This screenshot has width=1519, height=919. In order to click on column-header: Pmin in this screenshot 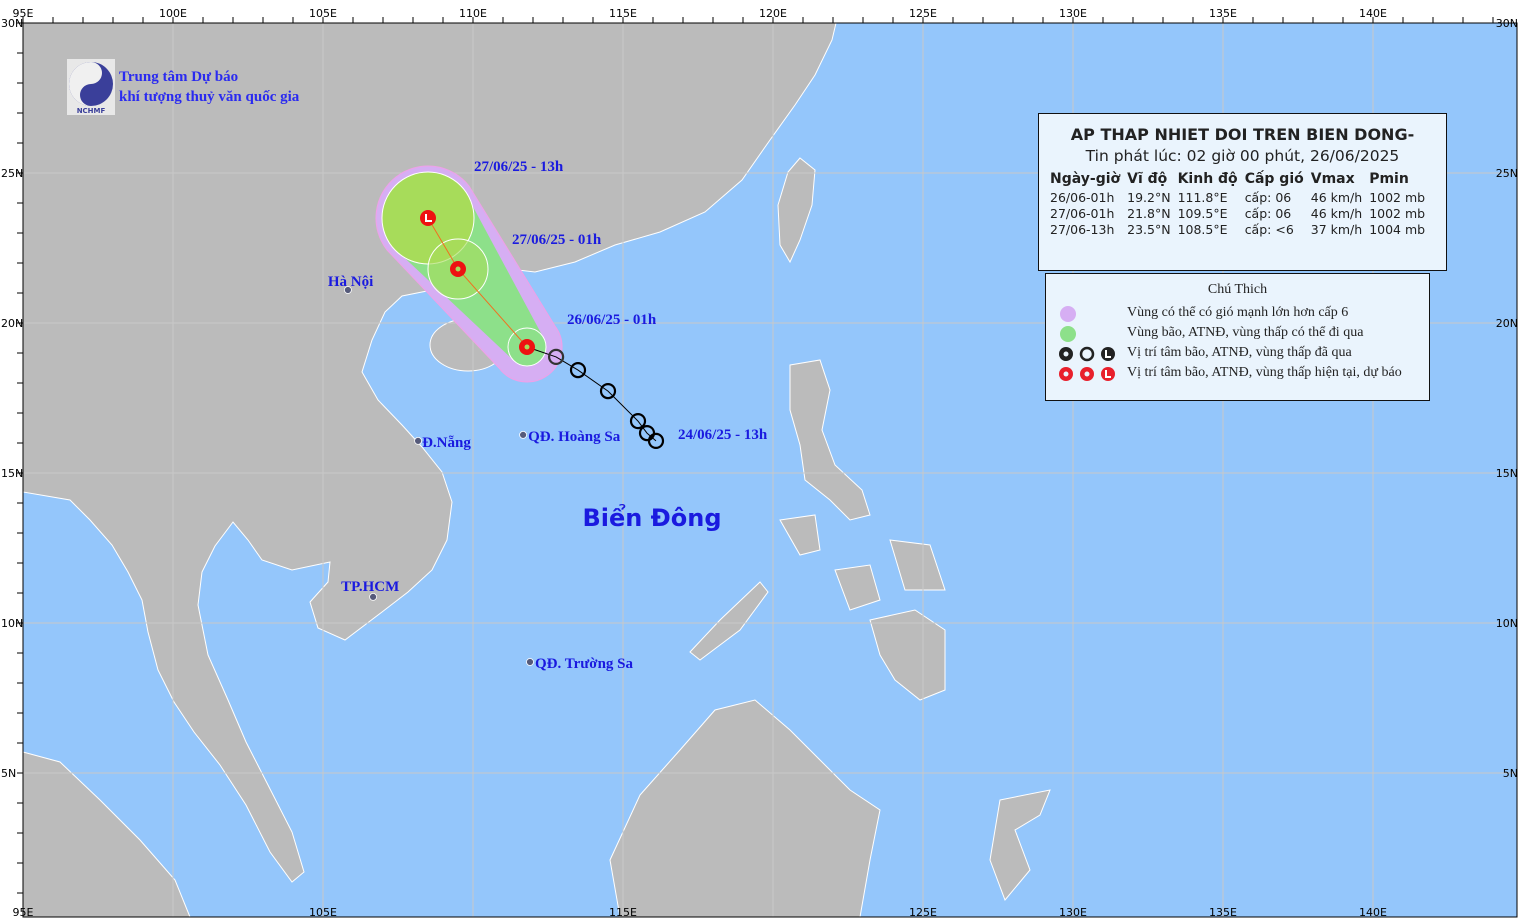, I will do `click(1389, 179)`.